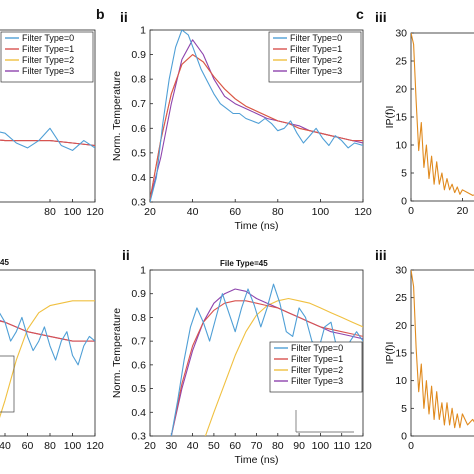  What do you see at coordinates (244, 263) in the screenshot?
I see `bottom-mid-title: File Type=45` at bounding box center [244, 263].